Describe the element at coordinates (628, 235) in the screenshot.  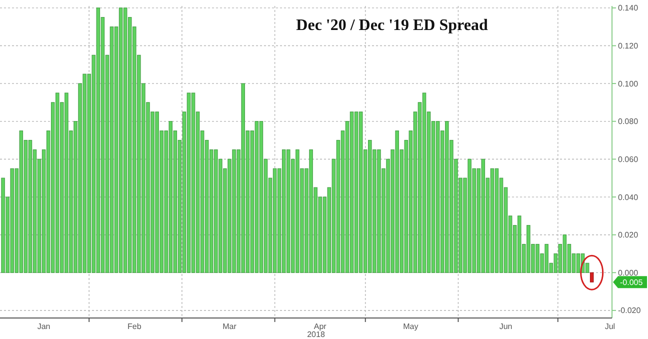
I see `y-tick-label: 0.020` at that location.